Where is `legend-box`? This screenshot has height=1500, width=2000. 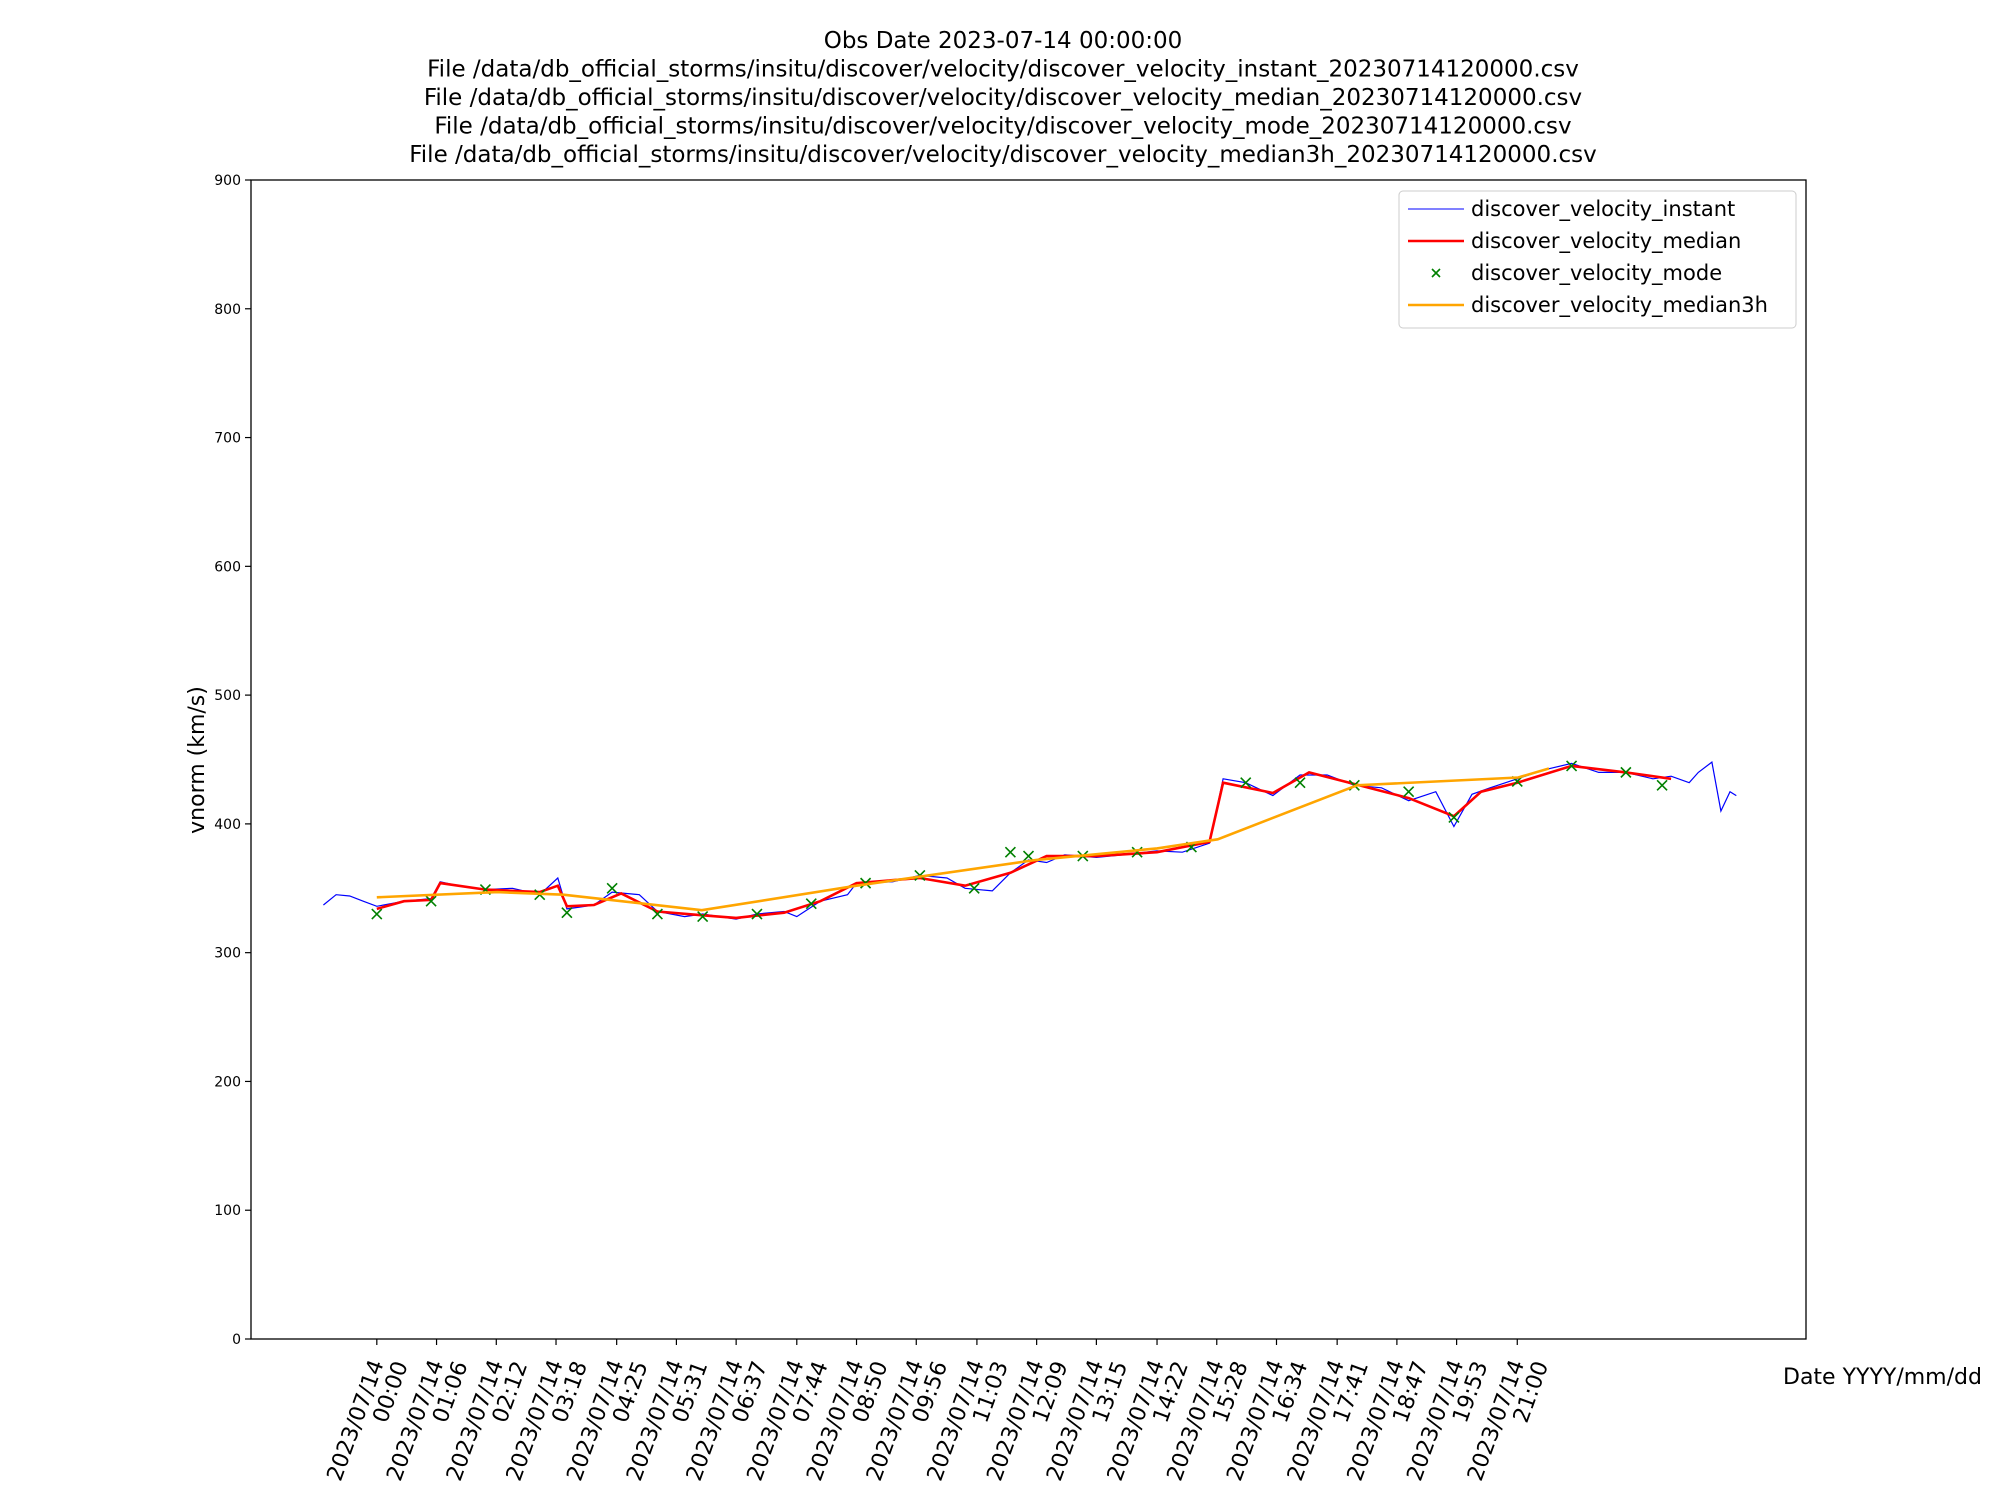 legend-box is located at coordinates (1597, 259).